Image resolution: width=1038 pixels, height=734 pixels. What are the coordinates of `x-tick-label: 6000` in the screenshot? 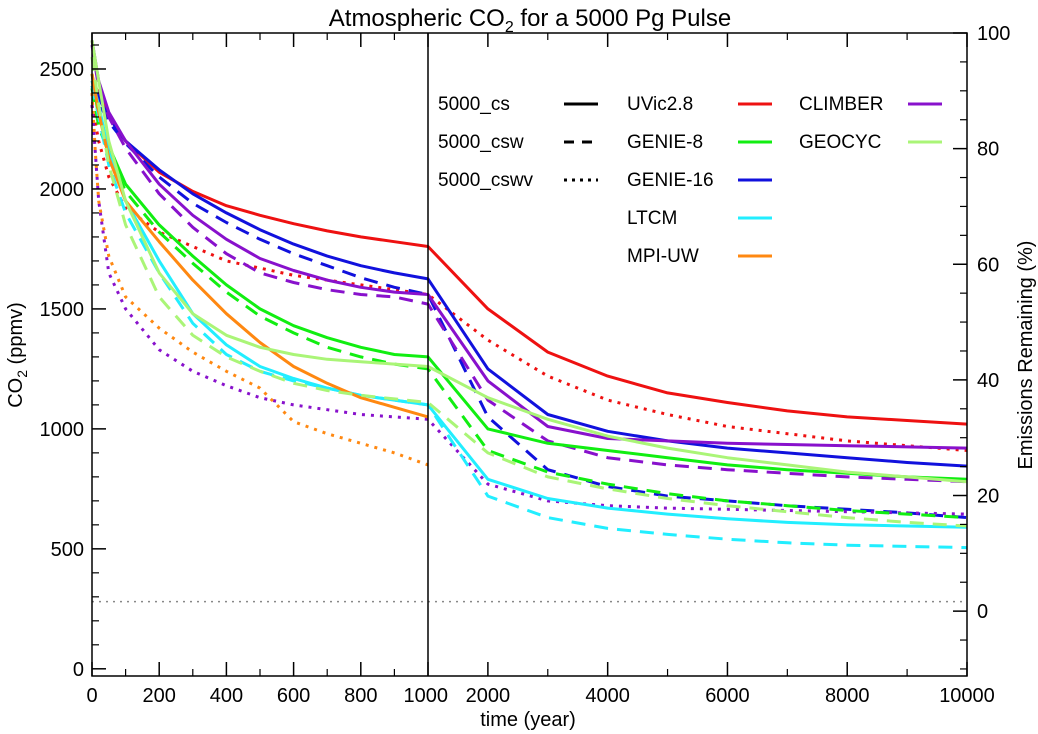 It's located at (727, 696).